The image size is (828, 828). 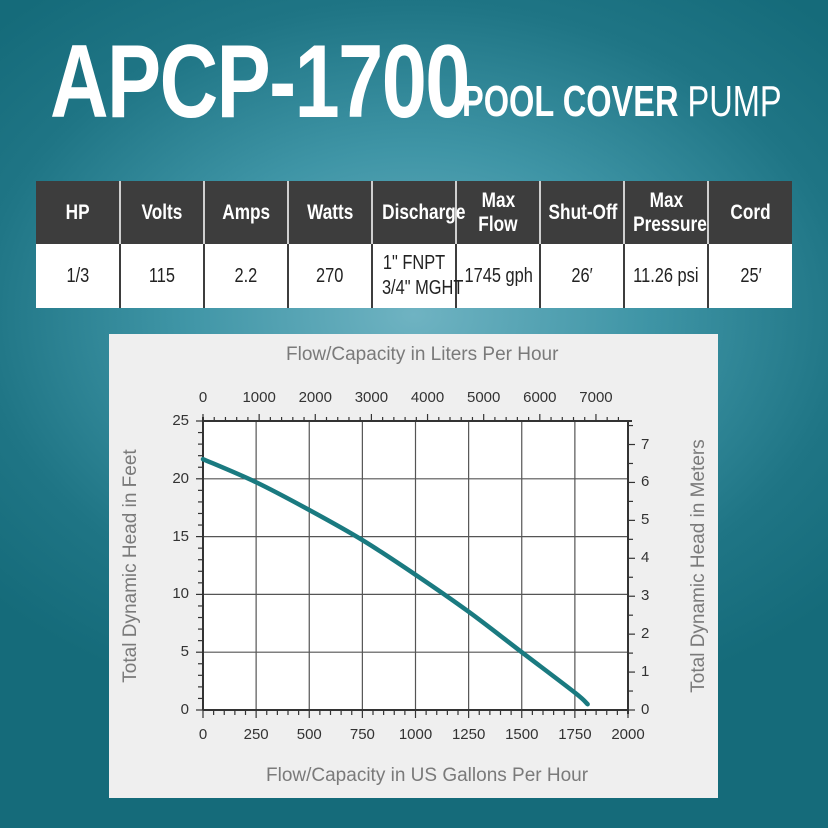 I want to click on spec-value-cell: 1745 gph, so click(x=497, y=276).